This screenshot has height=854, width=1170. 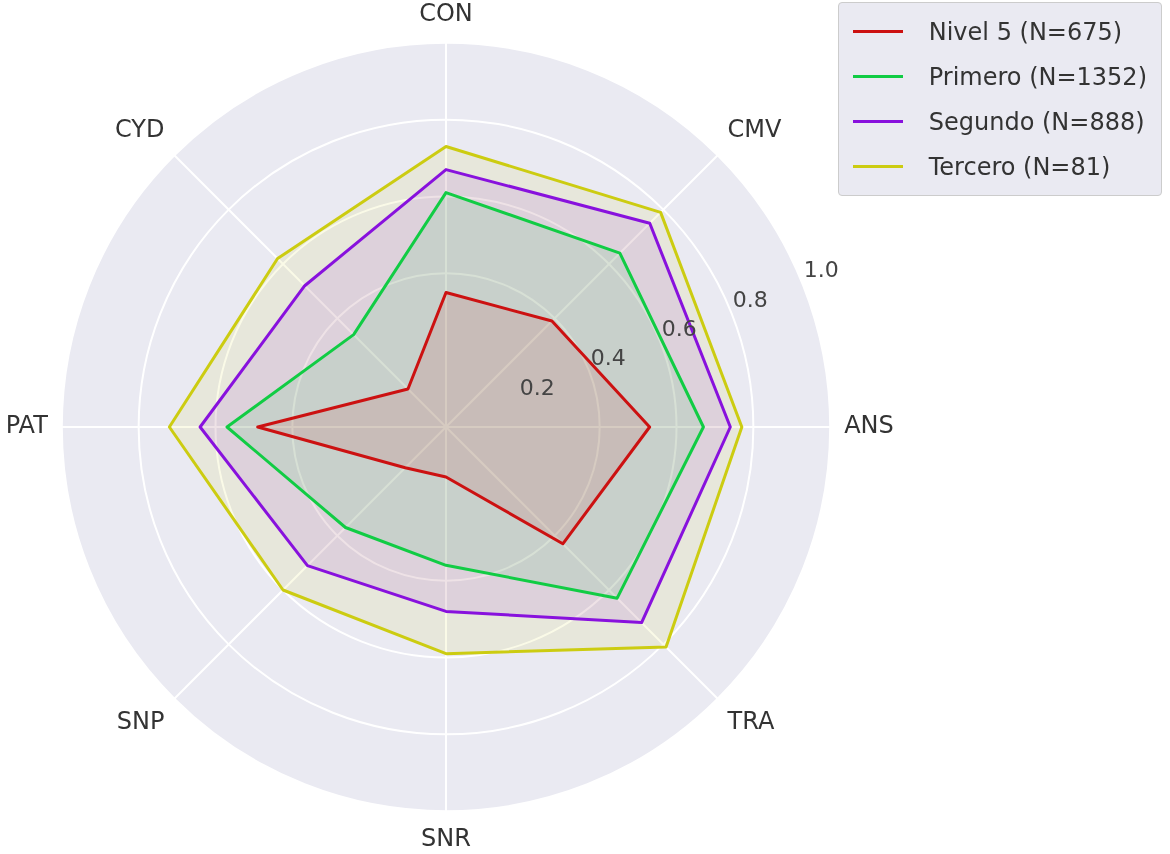 What do you see at coordinates (446, 13) in the screenshot?
I see `spoke-label: CON` at bounding box center [446, 13].